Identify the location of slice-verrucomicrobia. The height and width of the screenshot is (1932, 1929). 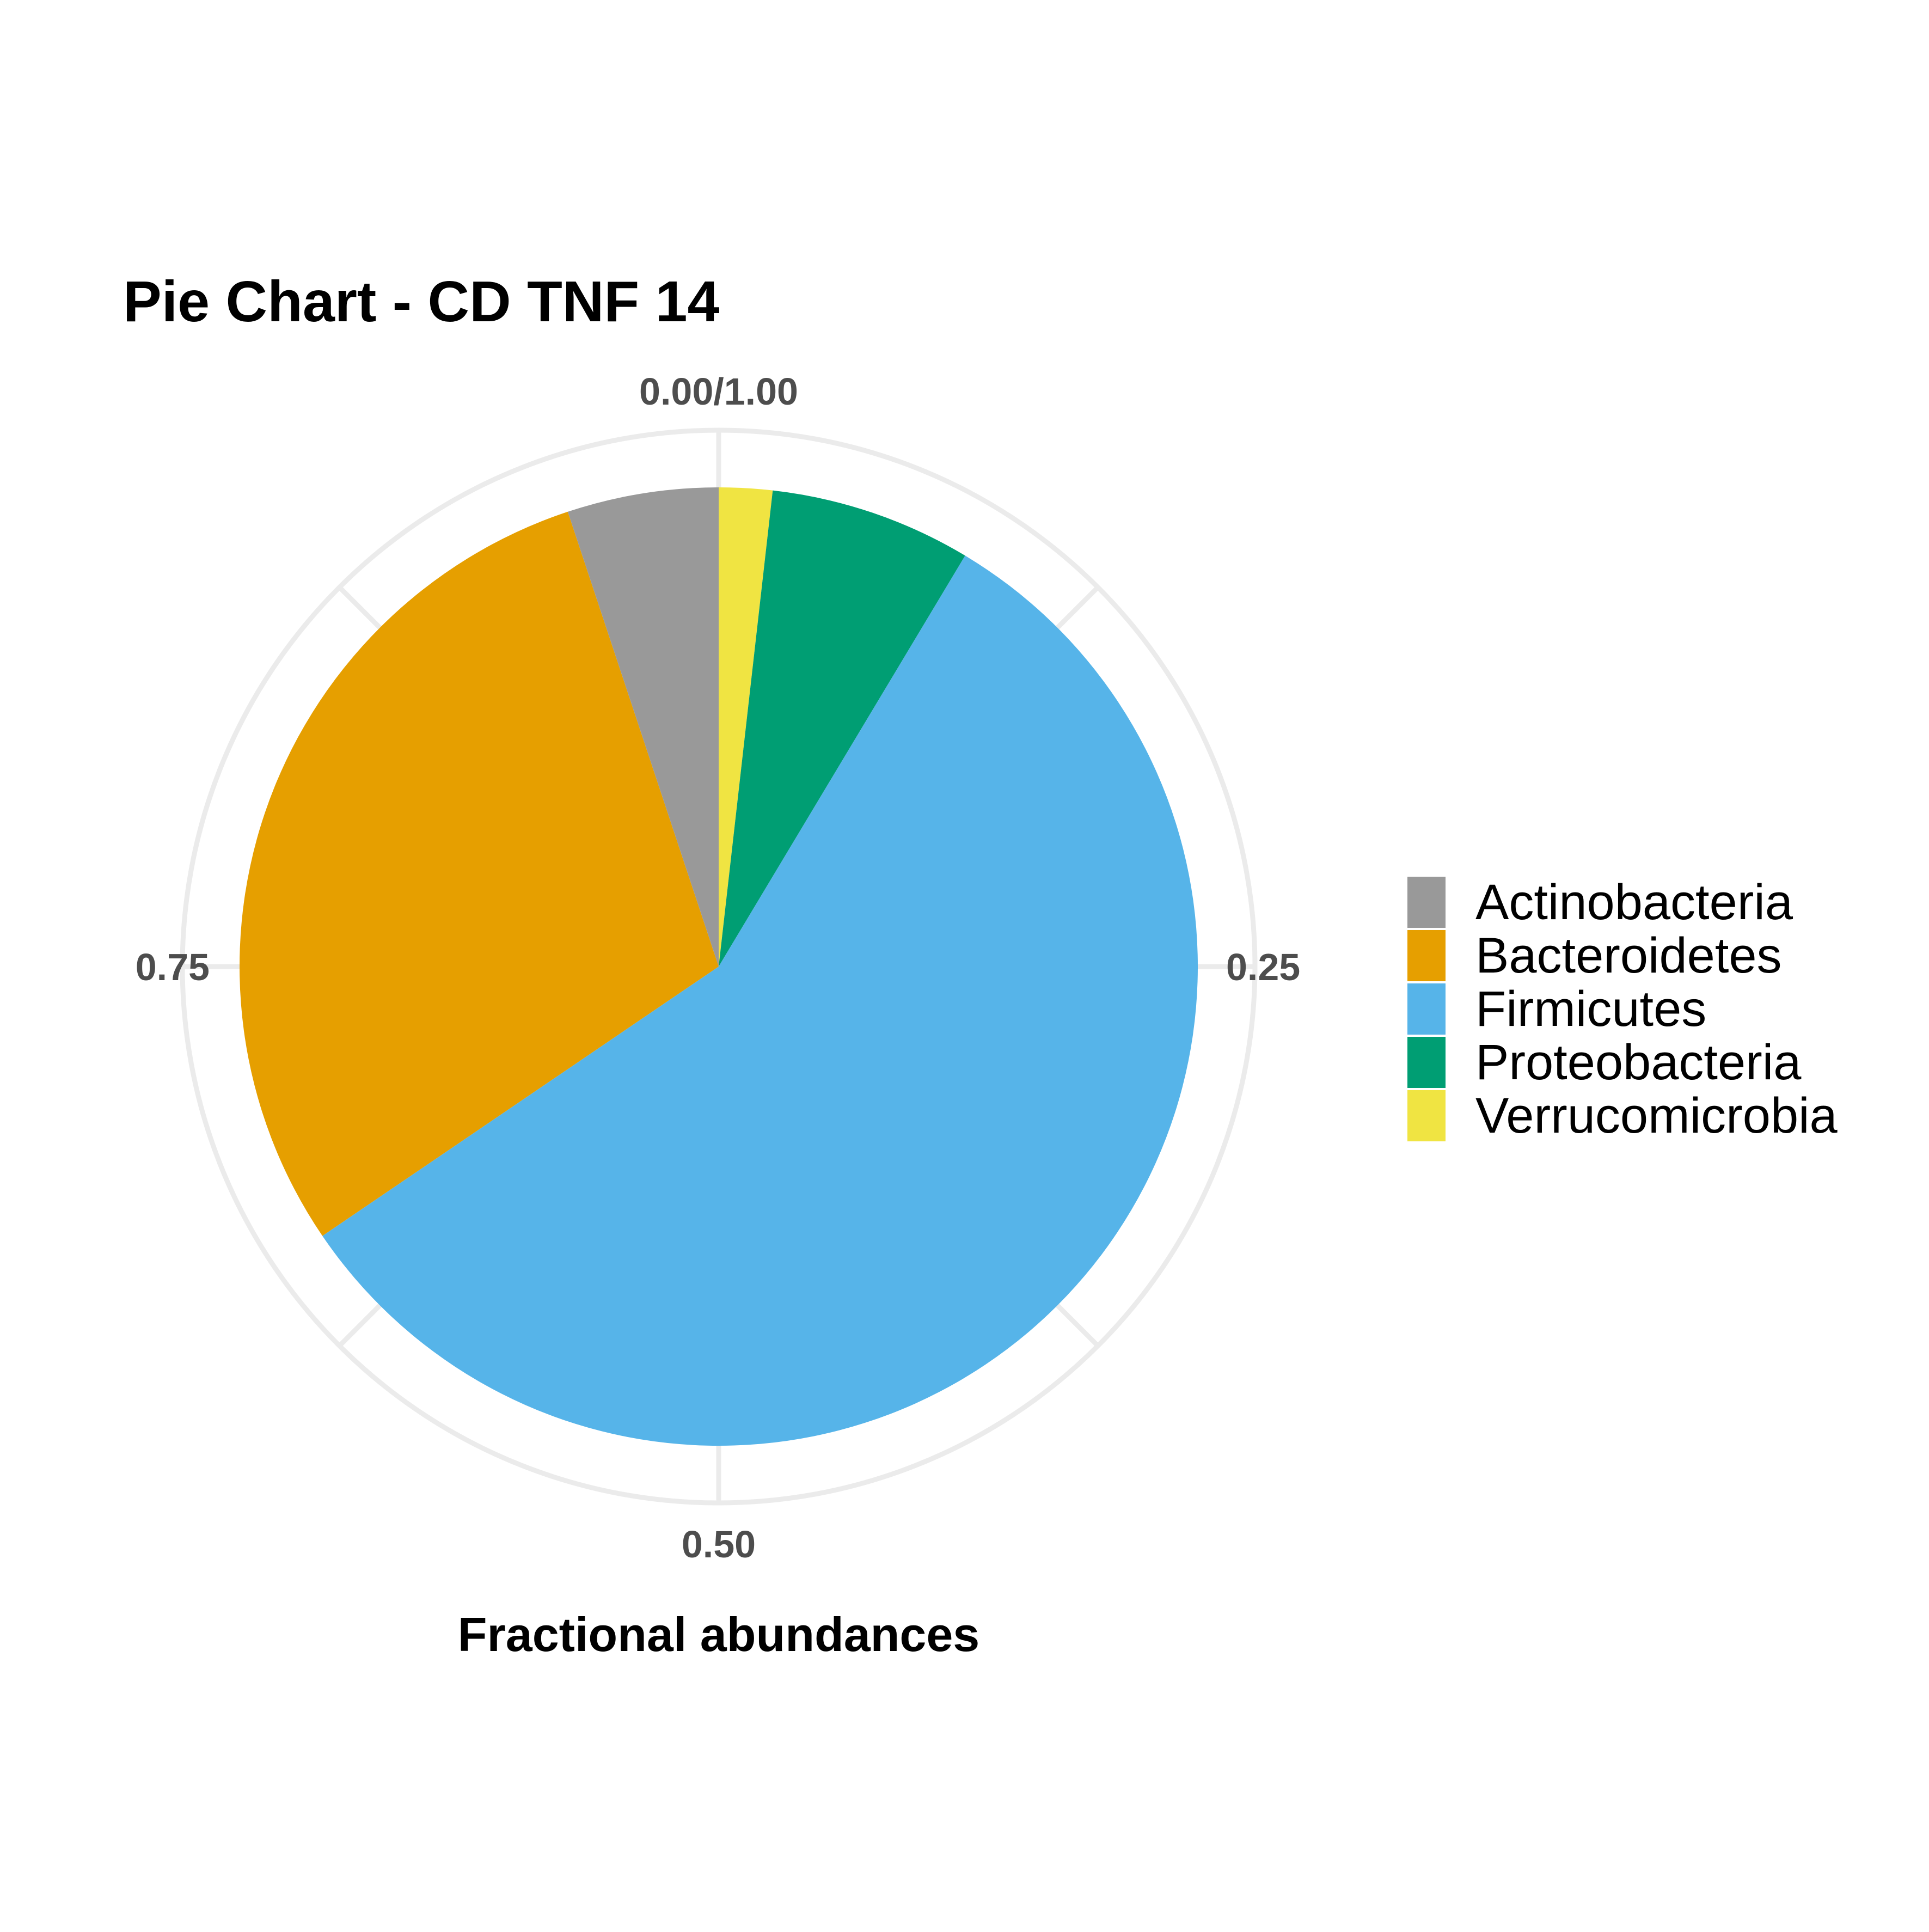
(746, 727).